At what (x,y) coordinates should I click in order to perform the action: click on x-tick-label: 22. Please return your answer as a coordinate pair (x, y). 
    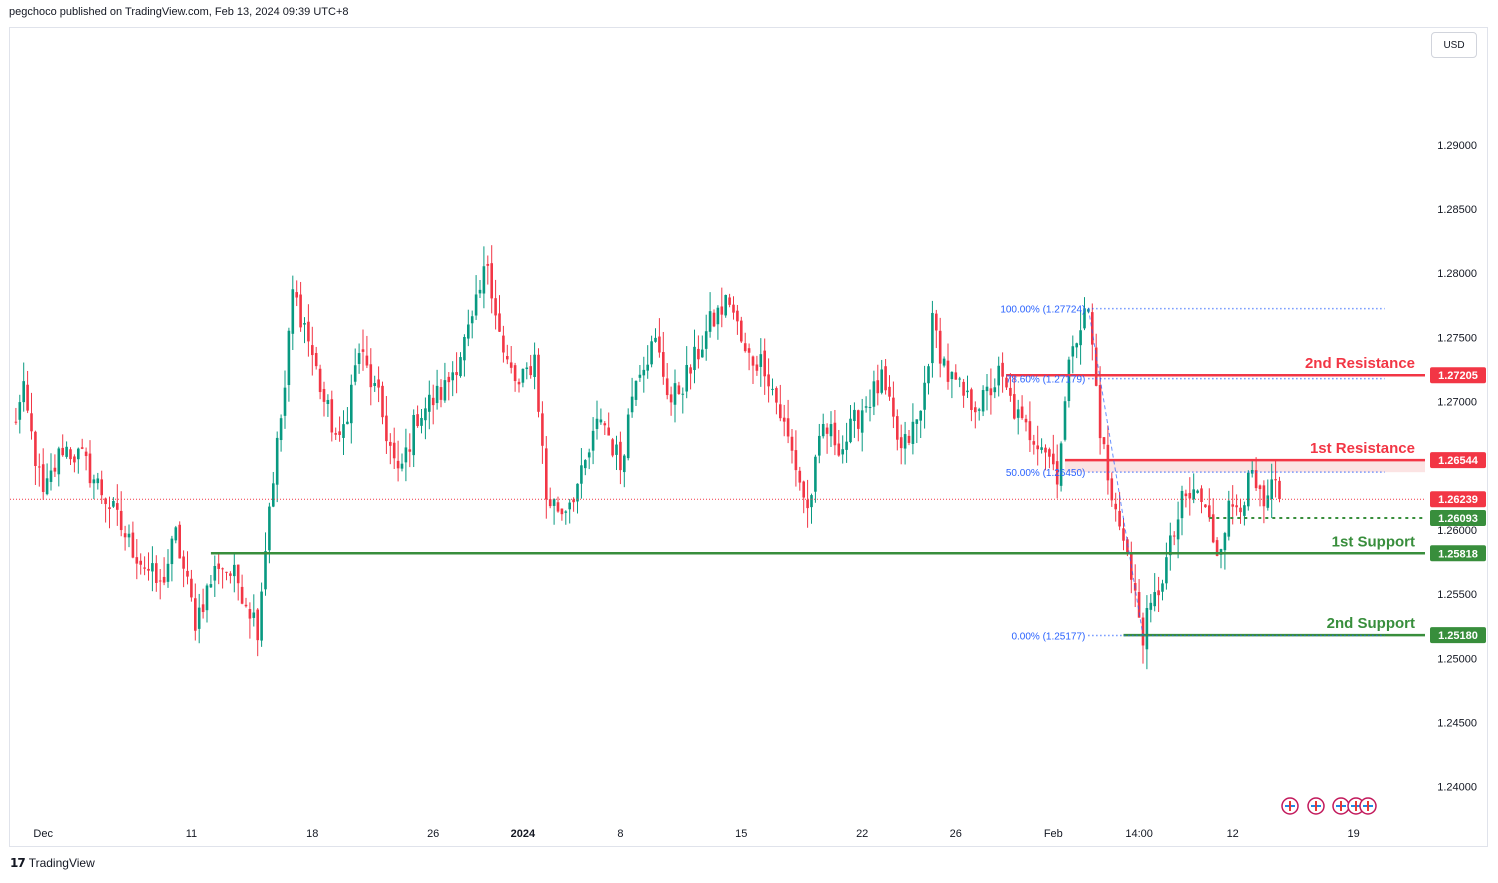
    Looking at the image, I should click on (862, 834).